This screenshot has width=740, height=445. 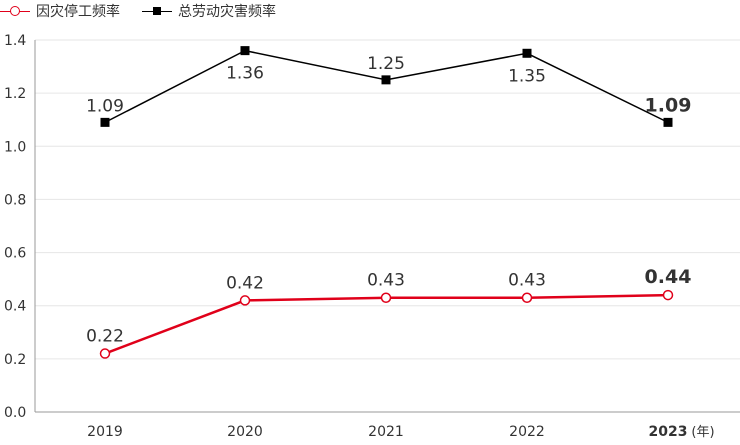 I want to click on legend-item-lost-time: 因灾停工频率, so click(x=60, y=11).